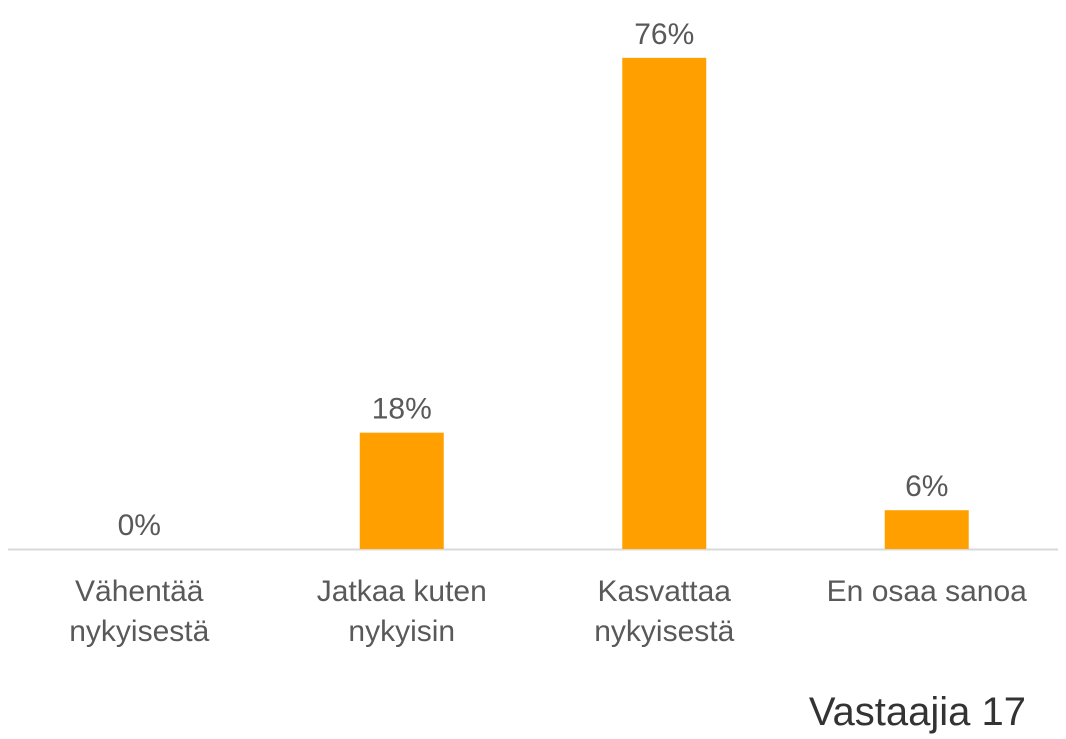  Describe the element at coordinates (664, 611) in the screenshot. I see `x-tick-label: Kasvattaa nykyisestä` at that location.